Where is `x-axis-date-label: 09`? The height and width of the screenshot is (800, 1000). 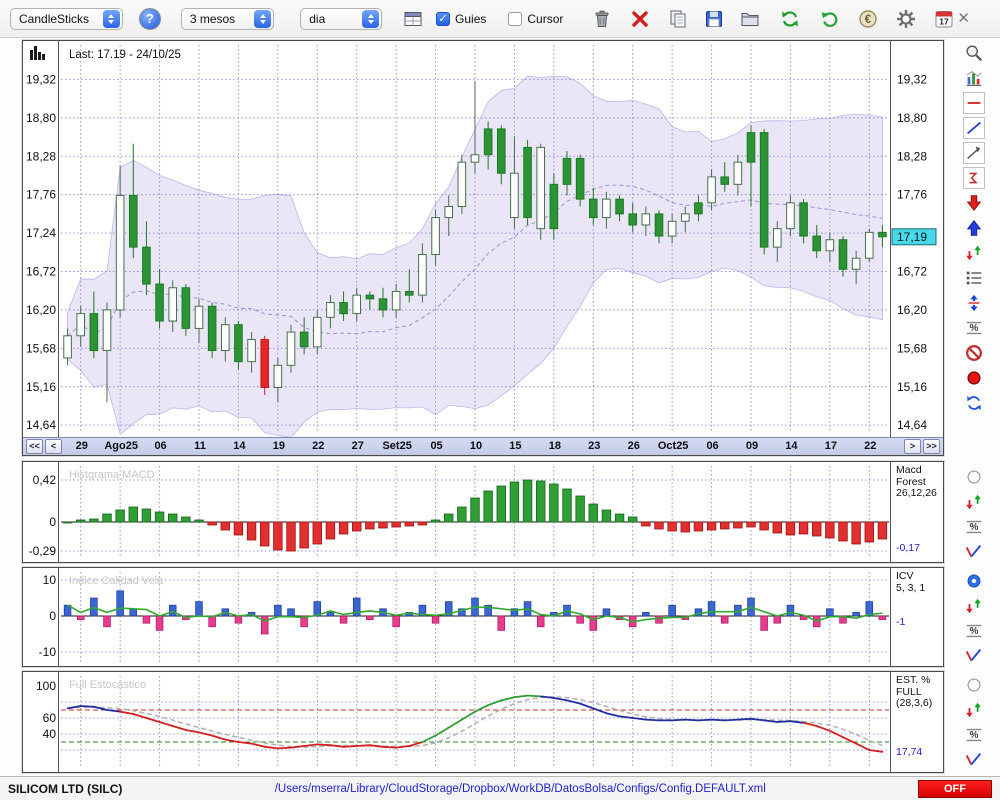 x-axis-date-label: 09 is located at coordinates (752, 446).